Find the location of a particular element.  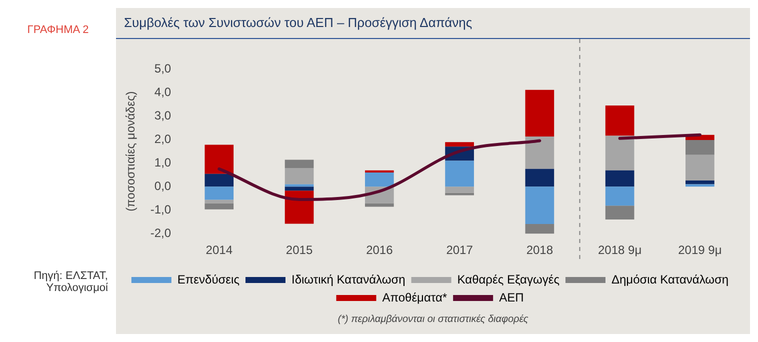

x-tick-label: 2017 is located at coordinates (460, 250).